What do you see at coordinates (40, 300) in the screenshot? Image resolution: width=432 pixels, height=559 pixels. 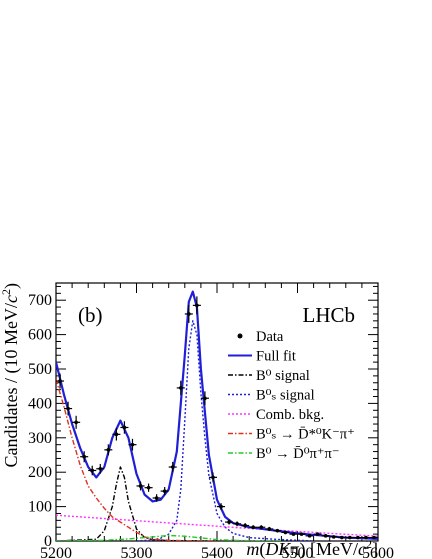 I see `y-tick-label: 700` at bounding box center [40, 300].